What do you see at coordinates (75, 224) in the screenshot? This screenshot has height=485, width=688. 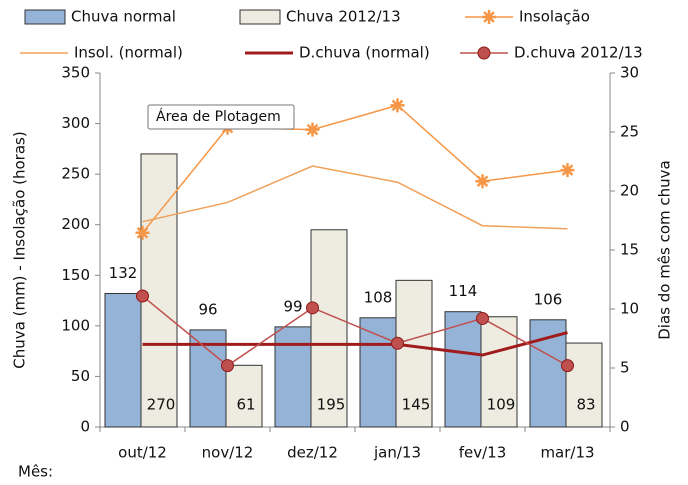 I see `y-tick-label: 200` at bounding box center [75, 224].